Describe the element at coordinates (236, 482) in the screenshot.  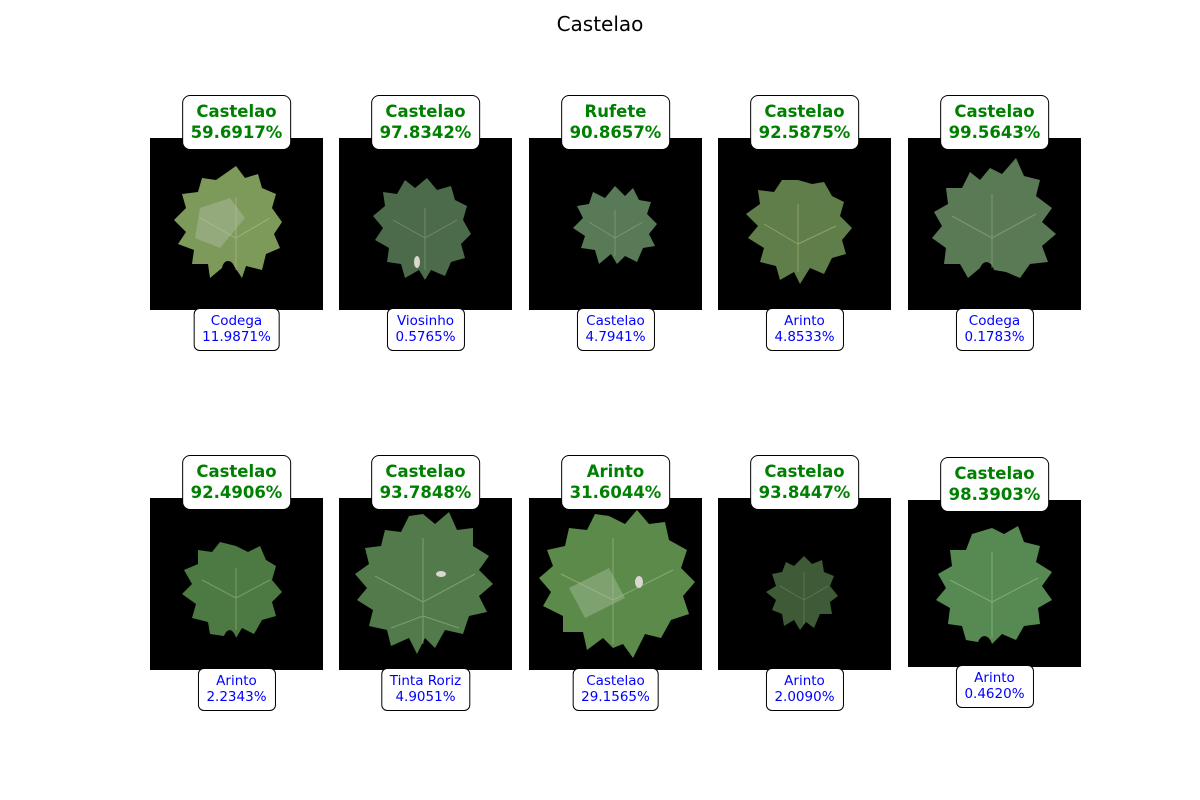
I see `top-prediction-label: Castelao 92.4906%` at that location.